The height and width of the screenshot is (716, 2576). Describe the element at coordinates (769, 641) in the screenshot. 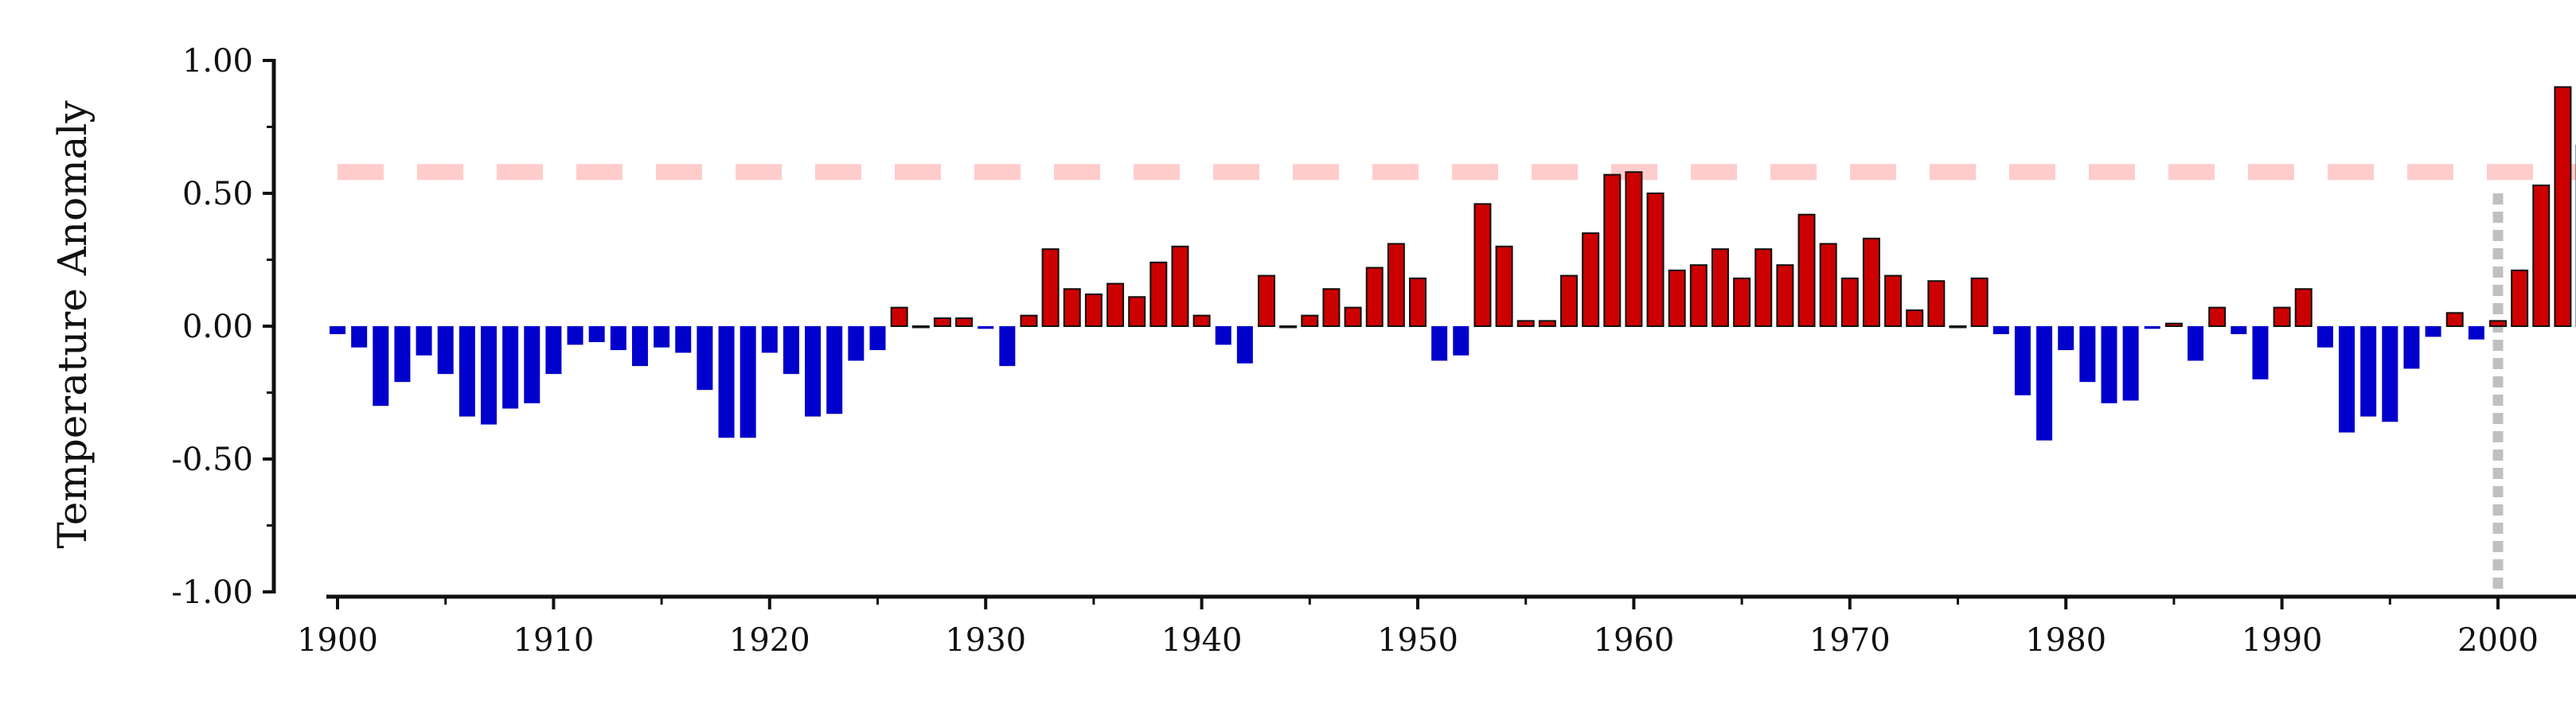

I see `x-tick-label-1920: 1920` at that location.